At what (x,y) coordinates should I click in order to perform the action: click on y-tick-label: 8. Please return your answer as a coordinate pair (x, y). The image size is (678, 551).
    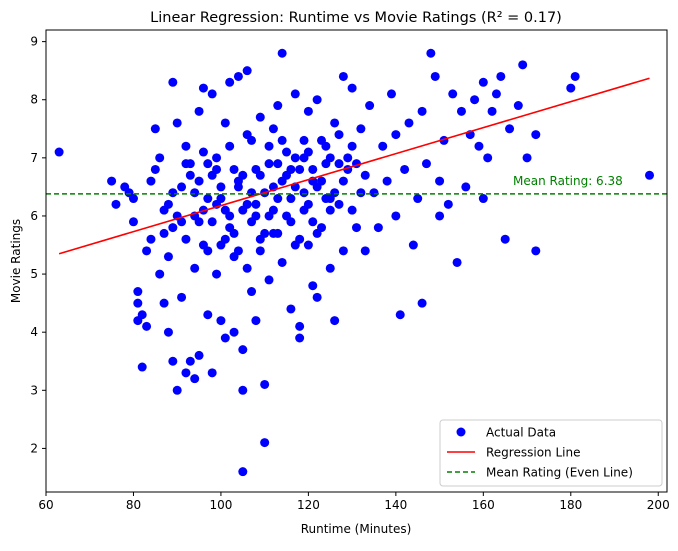
    Looking at the image, I should click on (34, 100).